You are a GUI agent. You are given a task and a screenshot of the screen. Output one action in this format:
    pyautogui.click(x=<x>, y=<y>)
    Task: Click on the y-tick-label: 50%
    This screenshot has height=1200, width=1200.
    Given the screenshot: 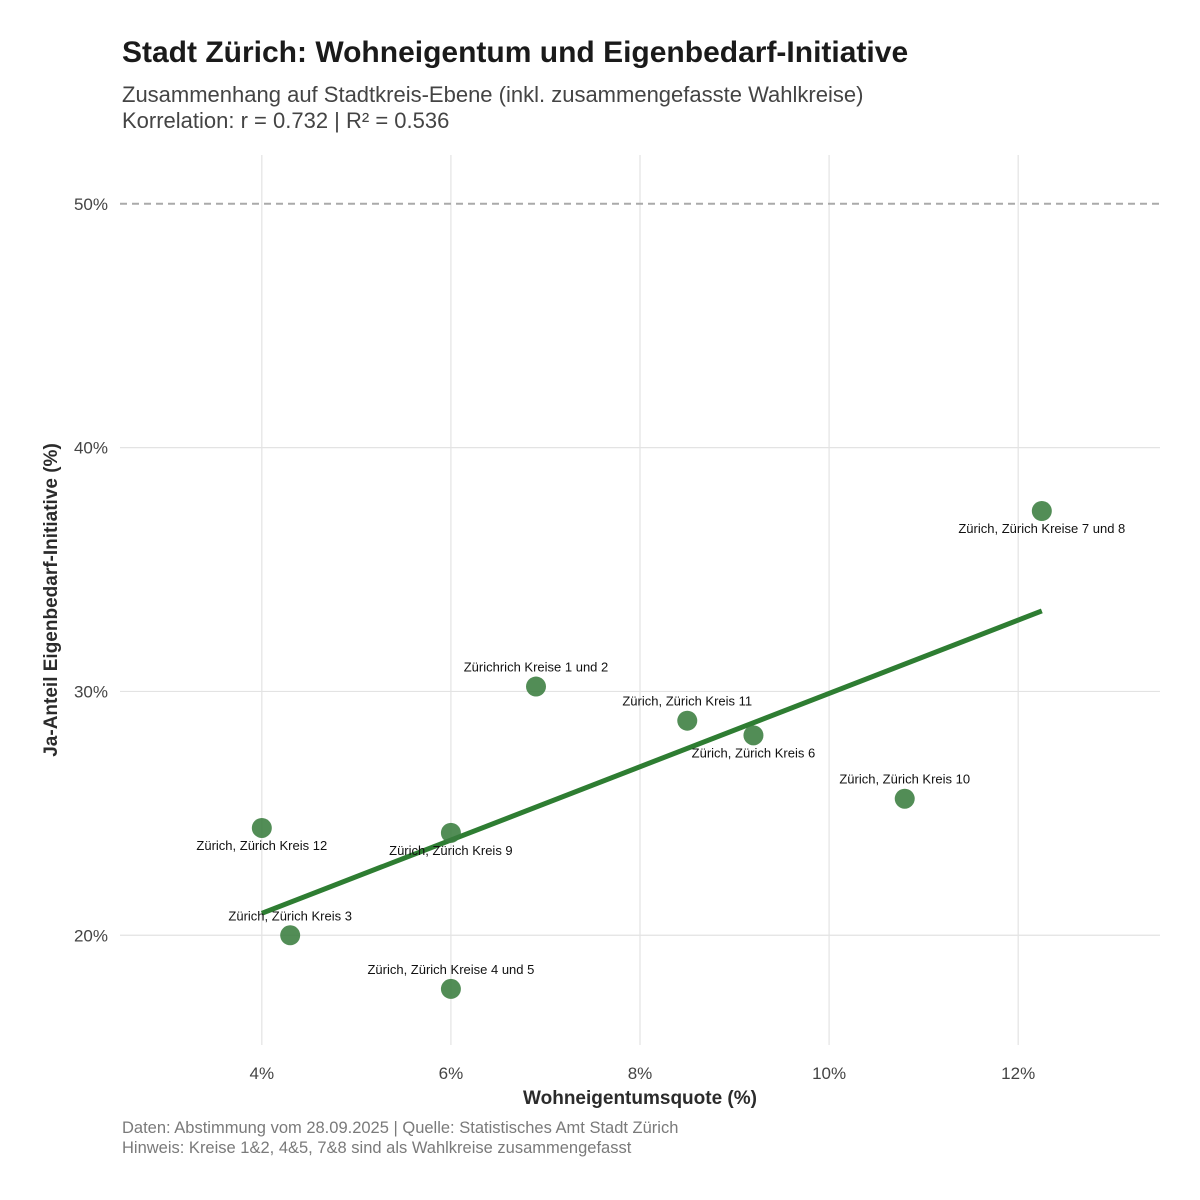 What is the action you would take?
    pyautogui.click(x=91, y=204)
    